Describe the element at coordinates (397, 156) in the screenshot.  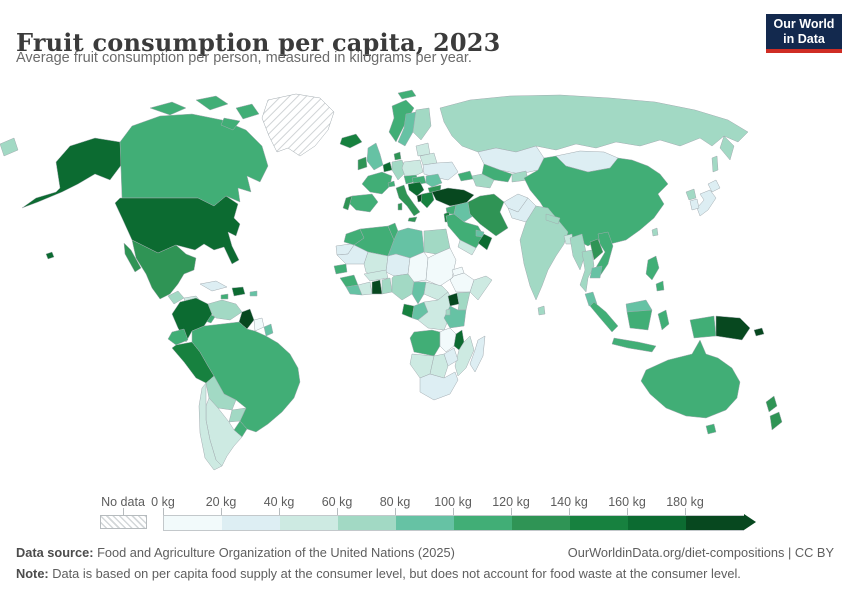
I see `country-denmark` at that location.